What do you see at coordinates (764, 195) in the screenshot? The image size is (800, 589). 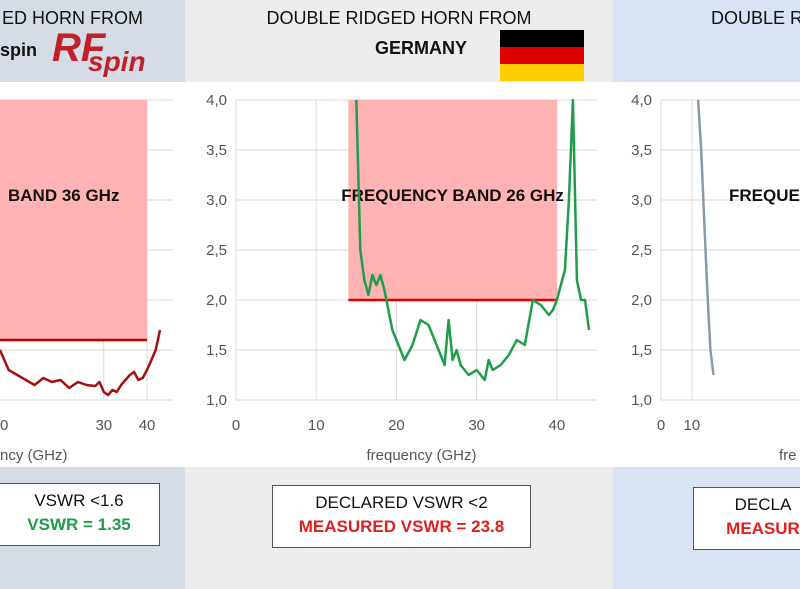 I see `band-label: FREQUE` at bounding box center [764, 195].